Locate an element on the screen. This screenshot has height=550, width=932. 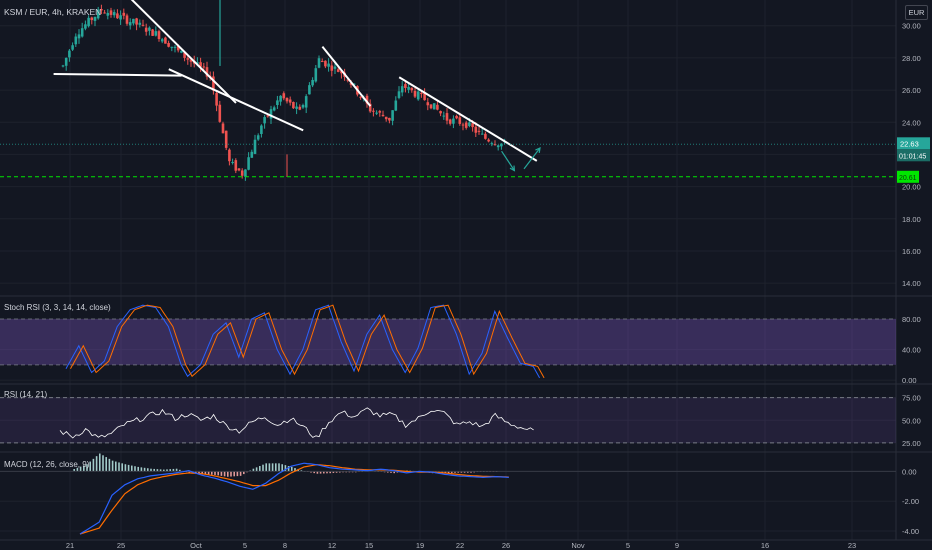
currency-badge: EUR is located at coordinates (916, 12).